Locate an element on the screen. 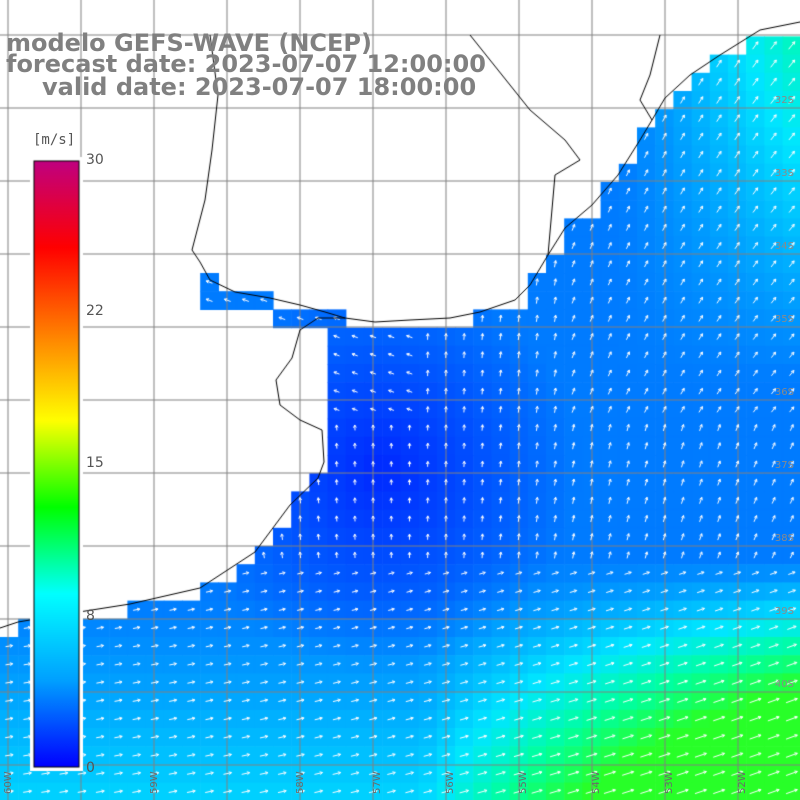 The height and width of the screenshot is (800, 800). colorbar-tick: 15 is located at coordinates (95, 463).